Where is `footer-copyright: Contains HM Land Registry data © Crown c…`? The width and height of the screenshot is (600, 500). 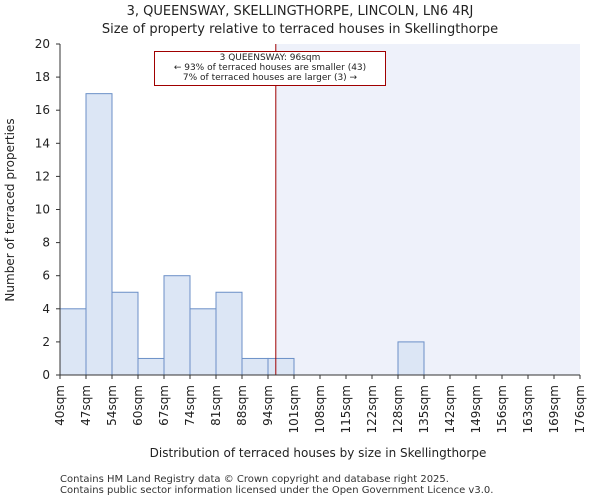
footer-copyright: Contains HM Land Registry data © Crown c… is located at coordinates (254, 479).